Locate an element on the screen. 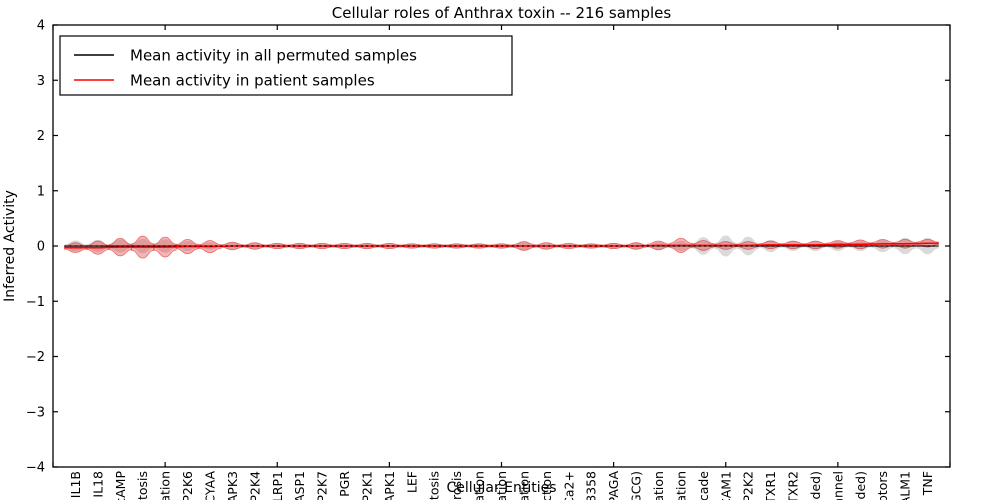  legend-box is located at coordinates (286, 65).